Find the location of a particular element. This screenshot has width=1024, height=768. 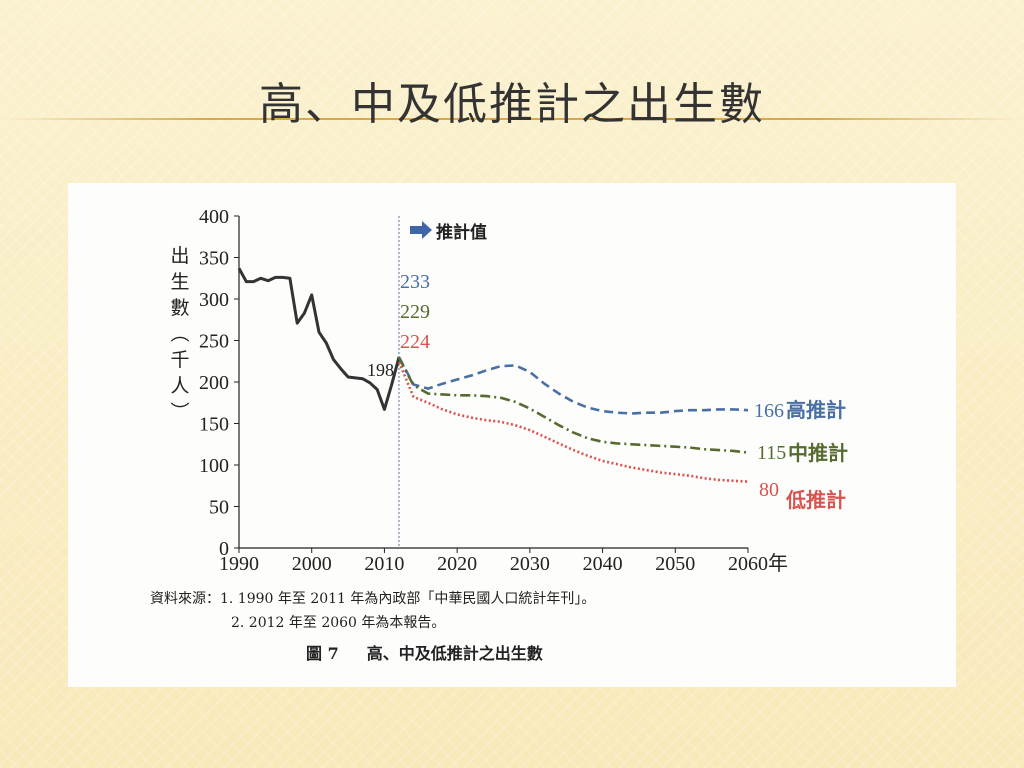

series-line-medium is located at coordinates (573, 405).